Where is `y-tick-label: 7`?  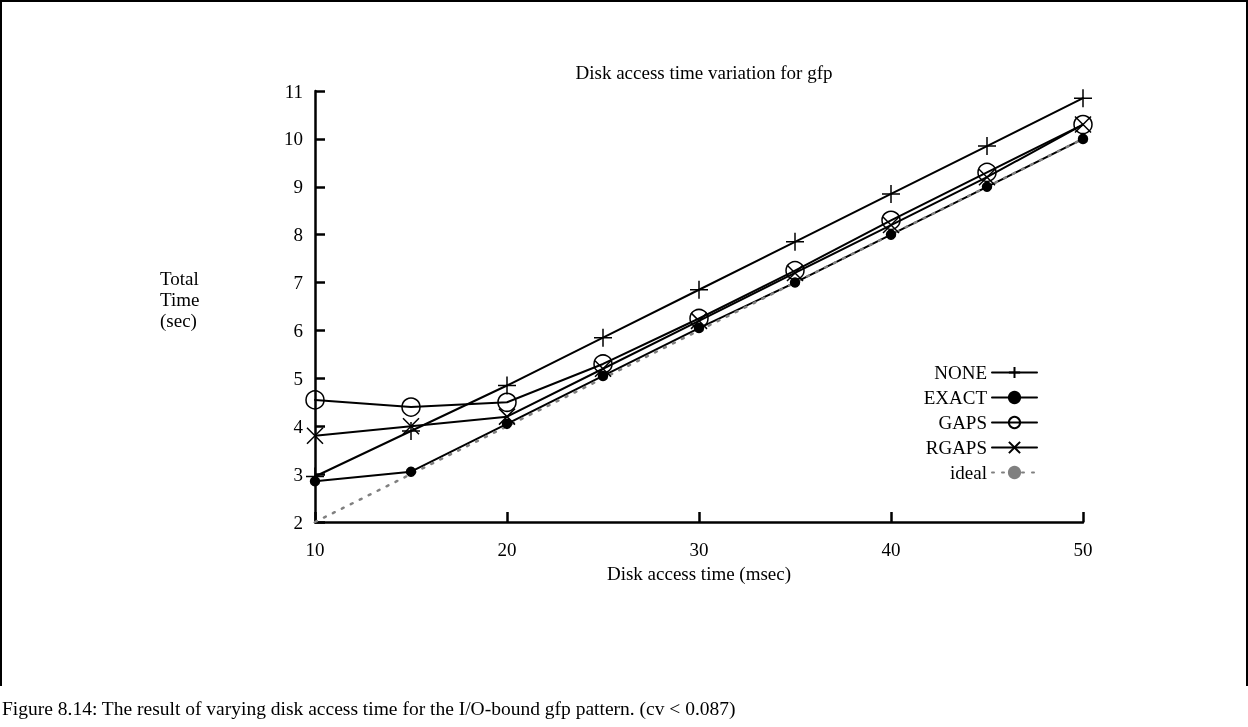
y-tick-label: 7 is located at coordinates (298, 283).